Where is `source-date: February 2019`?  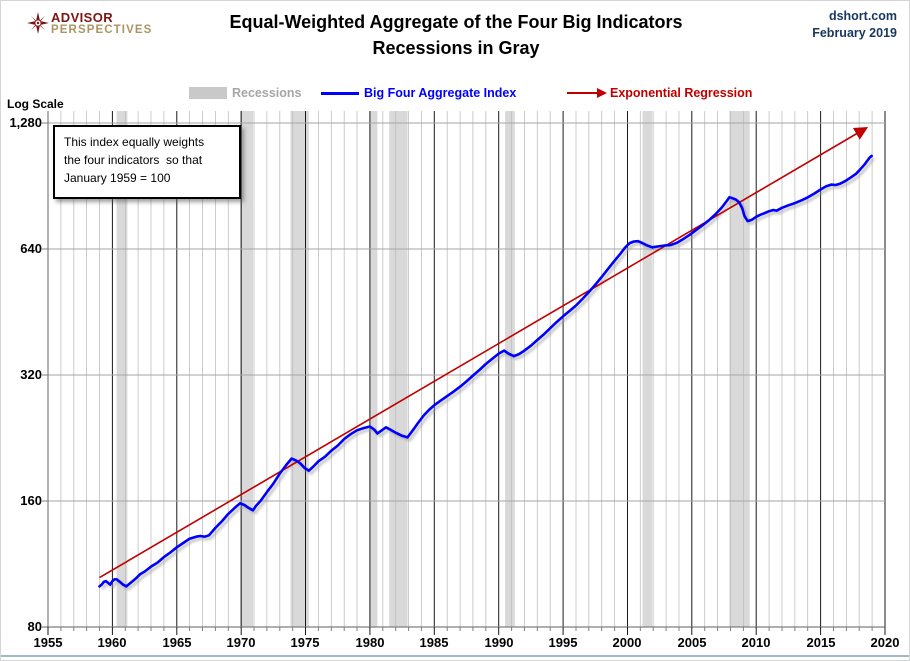 source-date: February 2019 is located at coordinates (854, 33).